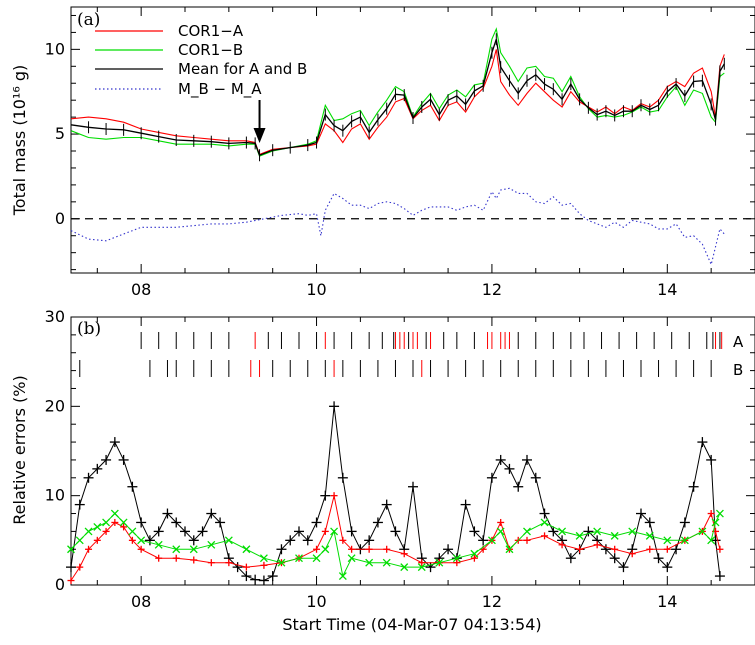 This screenshot has height=645, width=755. Describe the element at coordinates (55, 316) in the screenshot. I see `y-tick-label: 30` at that location.